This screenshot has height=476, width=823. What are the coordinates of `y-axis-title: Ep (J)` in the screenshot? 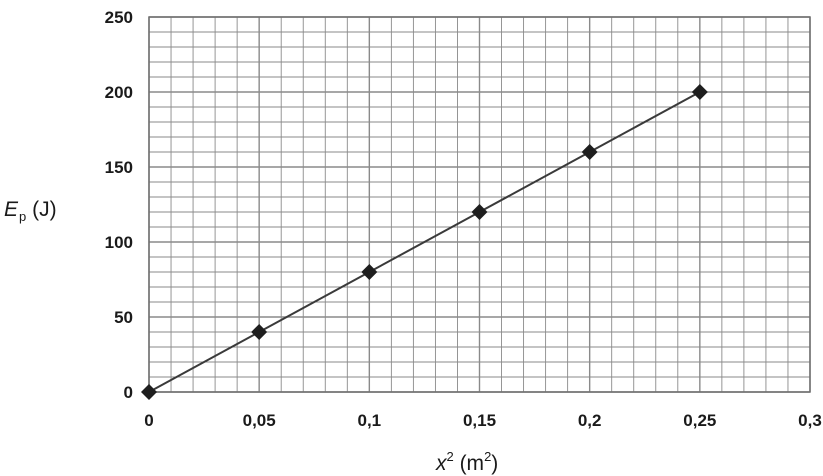 It's located at (30, 211).